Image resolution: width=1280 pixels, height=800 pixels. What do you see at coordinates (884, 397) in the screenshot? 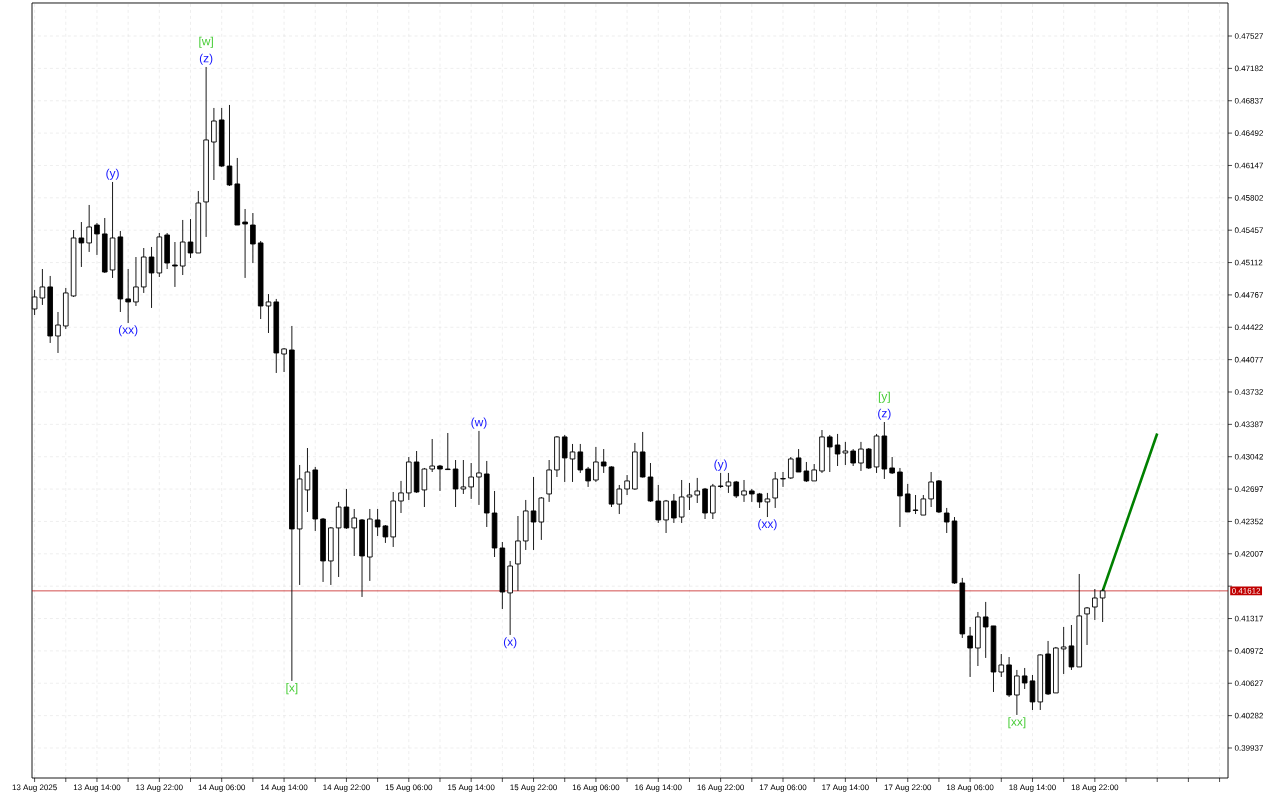
I see `annotation: [y]` at bounding box center [884, 397].